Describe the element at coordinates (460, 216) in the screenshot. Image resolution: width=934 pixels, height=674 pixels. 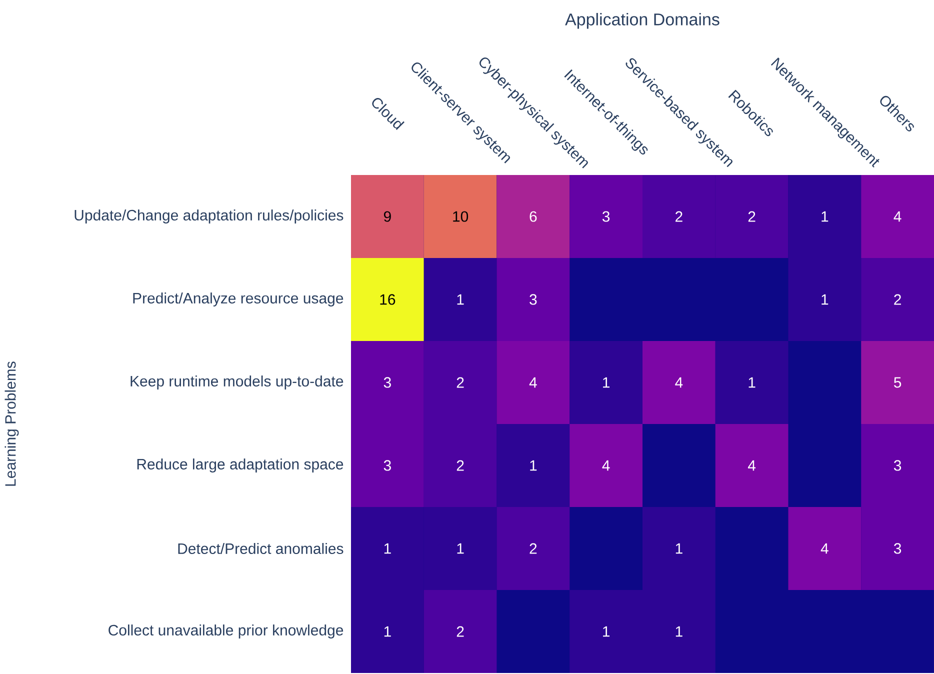
I see `data-label: 10` at that location.